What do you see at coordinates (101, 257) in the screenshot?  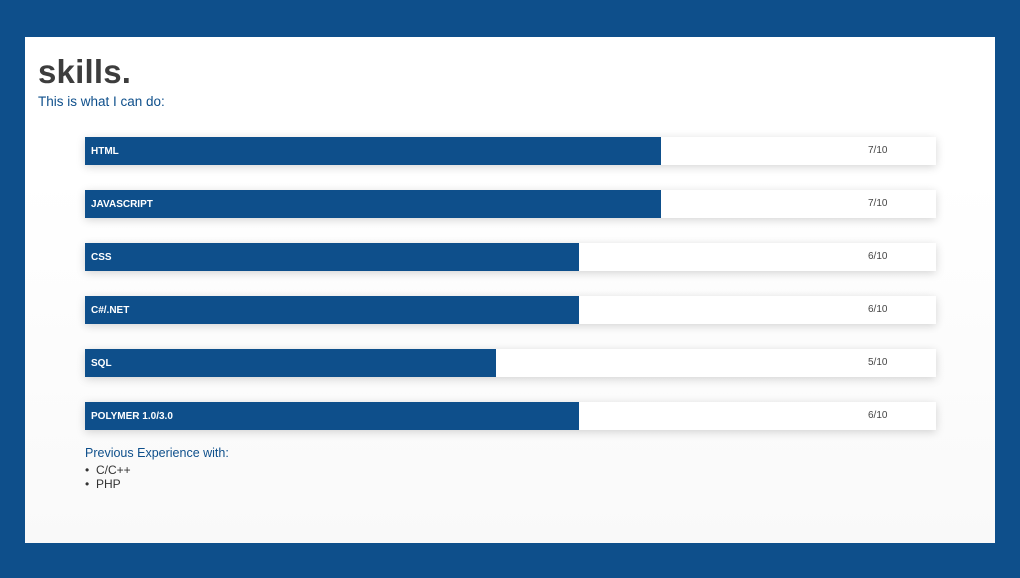 I see `skill-name: CSS` at bounding box center [101, 257].